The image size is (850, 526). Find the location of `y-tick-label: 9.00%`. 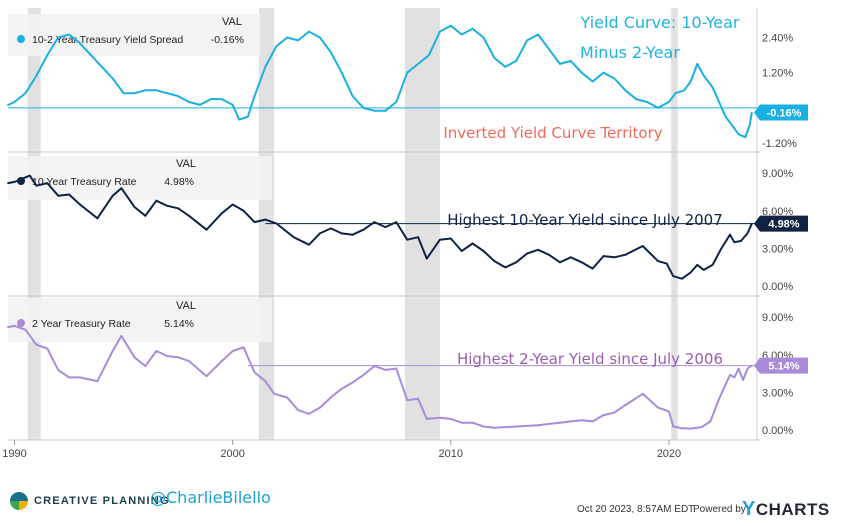

y-tick-label: 9.00% is located at coordinates (777, 318).